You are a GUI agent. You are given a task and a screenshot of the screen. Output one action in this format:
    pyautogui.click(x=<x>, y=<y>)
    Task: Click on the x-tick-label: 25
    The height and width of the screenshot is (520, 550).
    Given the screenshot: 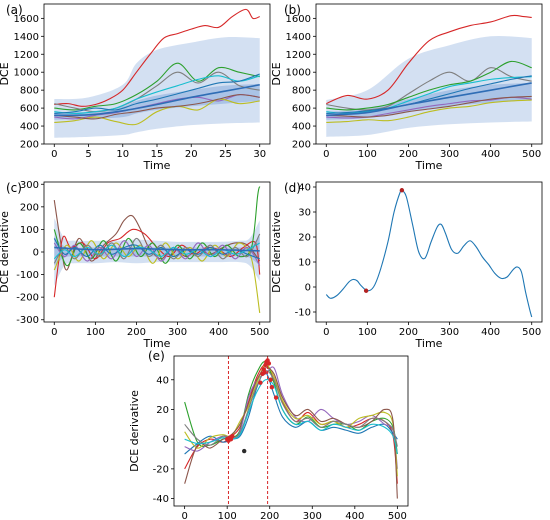 What is the action you would take?
    pyautogui.click(x=225, y=154)
    